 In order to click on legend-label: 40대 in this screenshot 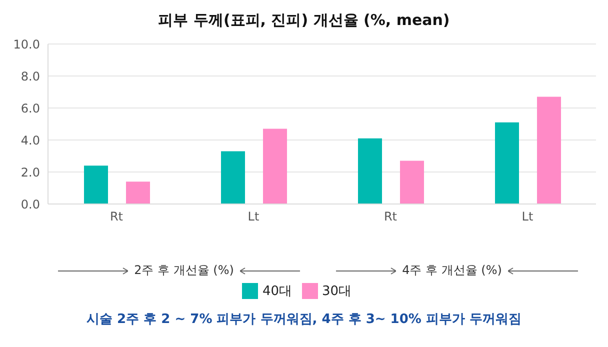, I will do `click(277, 291)`.